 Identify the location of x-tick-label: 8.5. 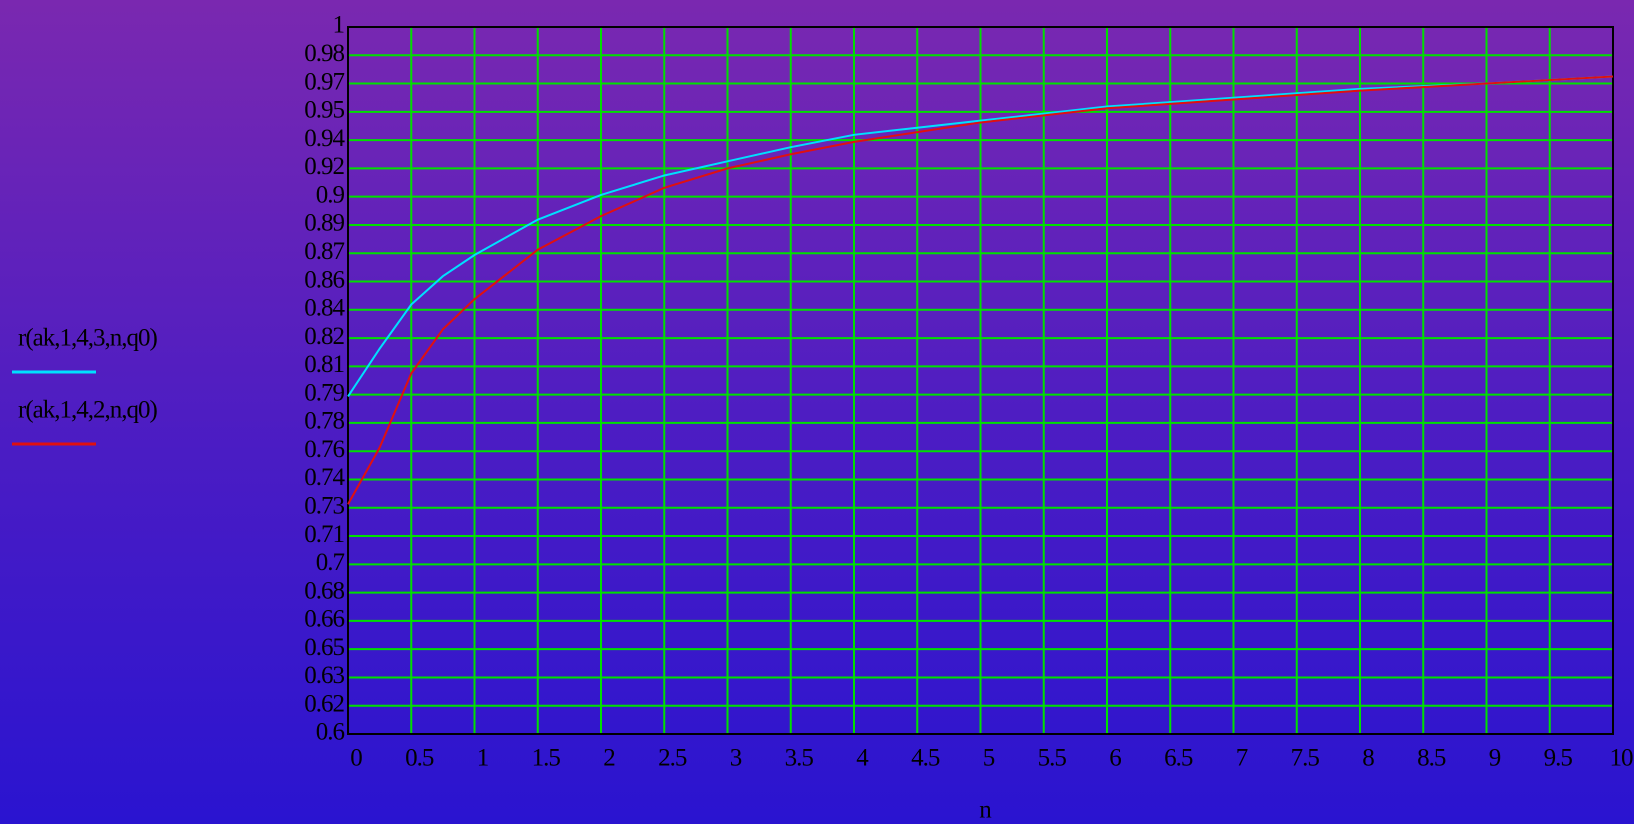
(1431, 758).